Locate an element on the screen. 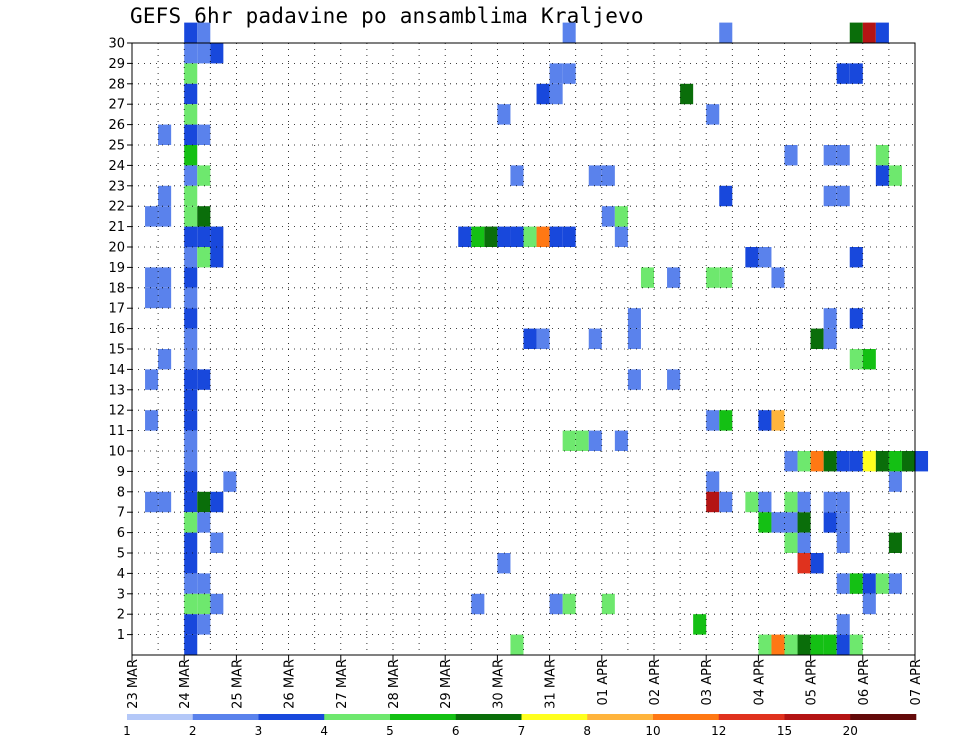  x-tick-label: 23 MAR is located at coordinates (133, 684).